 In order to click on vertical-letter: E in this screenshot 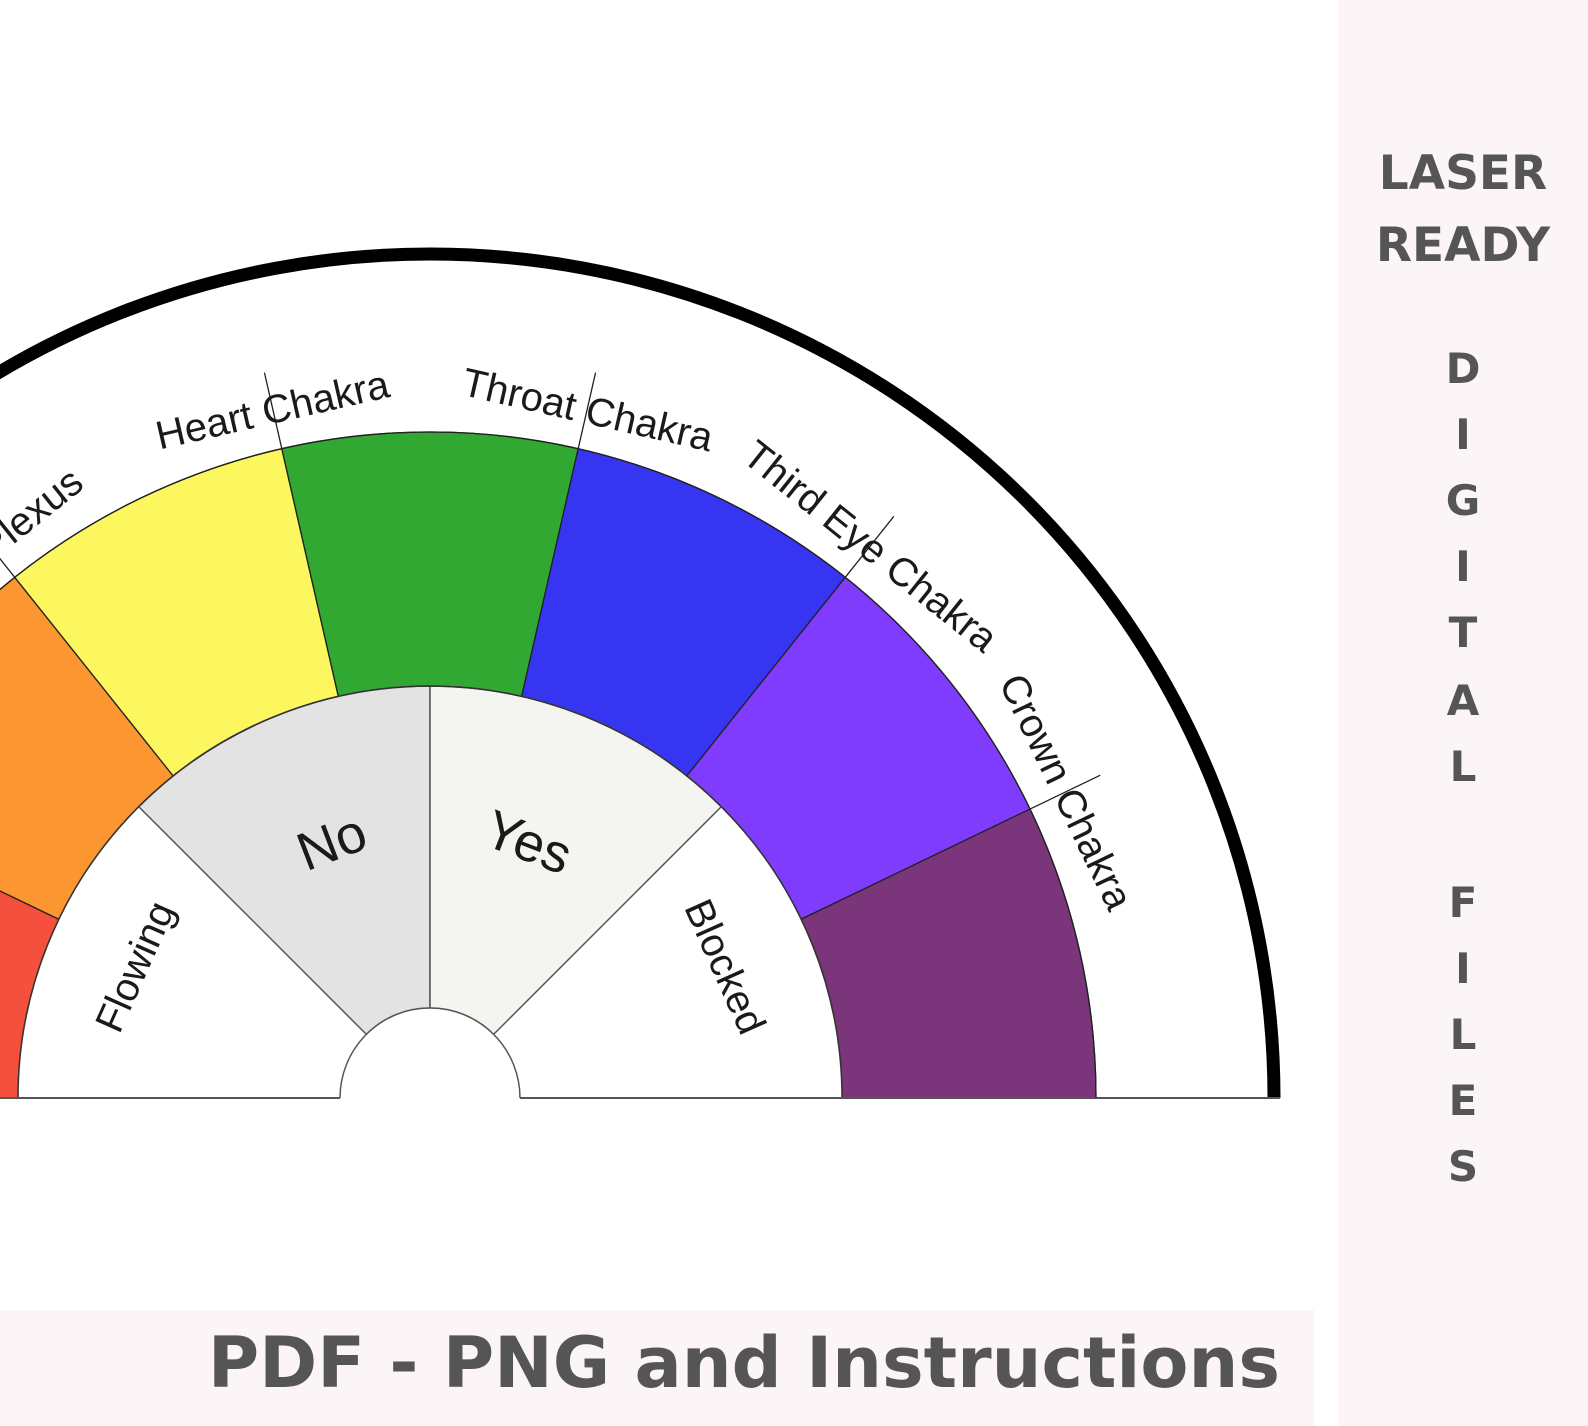, I will do `click(1463, 1100)`.